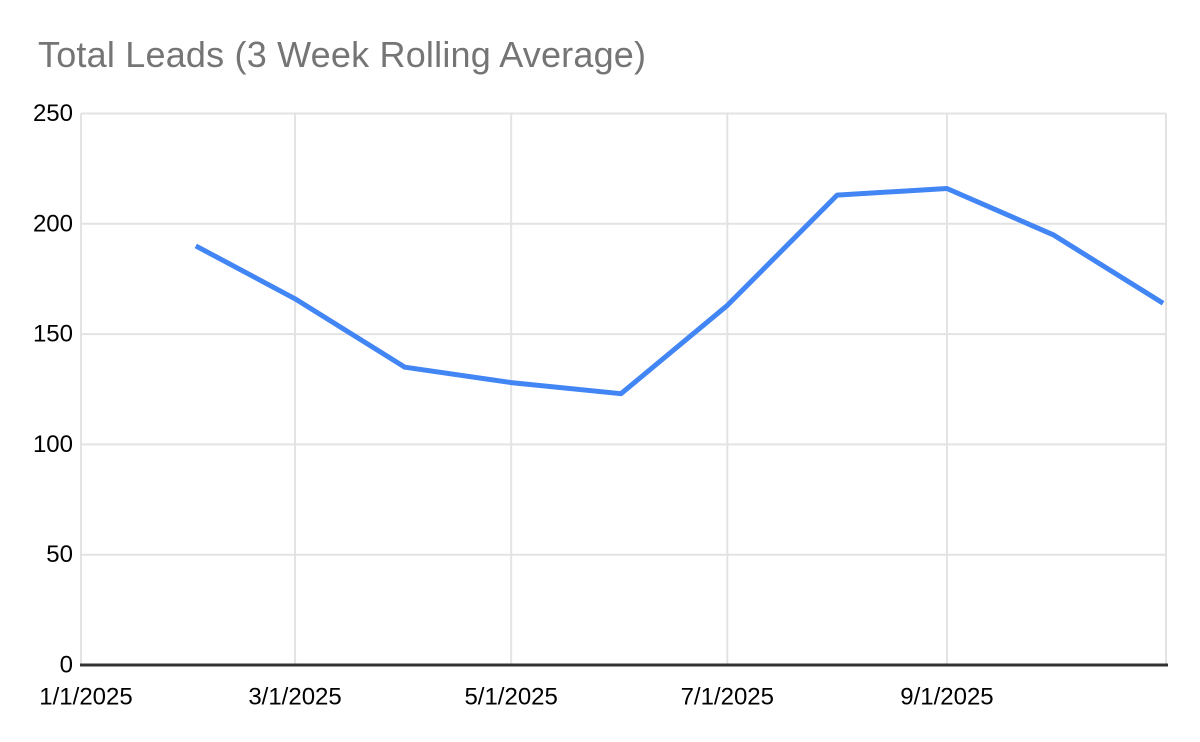 This screenshot has width=1200, height=742. Describe the element at coordinates (53, 444) in the screenshot. I see `y-axis-tick-label: 100` at that location.